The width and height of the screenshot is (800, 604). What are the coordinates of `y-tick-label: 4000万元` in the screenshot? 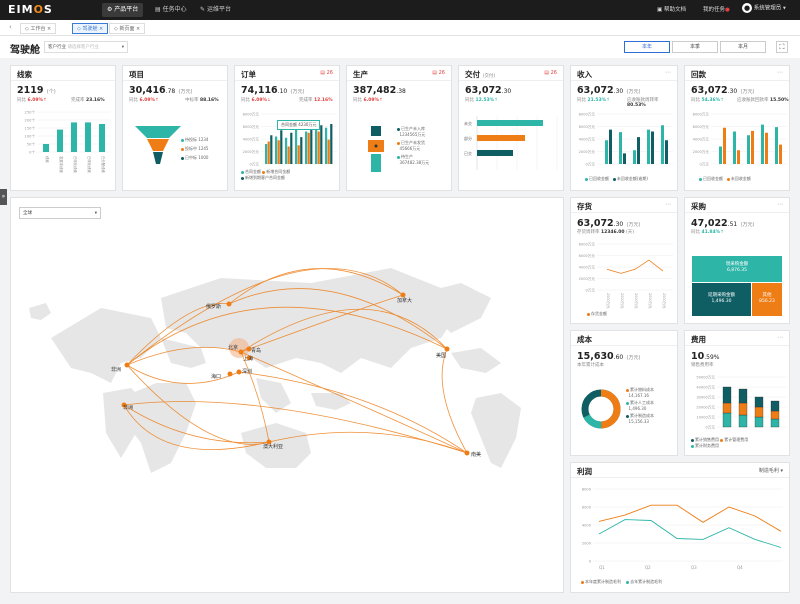 It's located at (587, 140).